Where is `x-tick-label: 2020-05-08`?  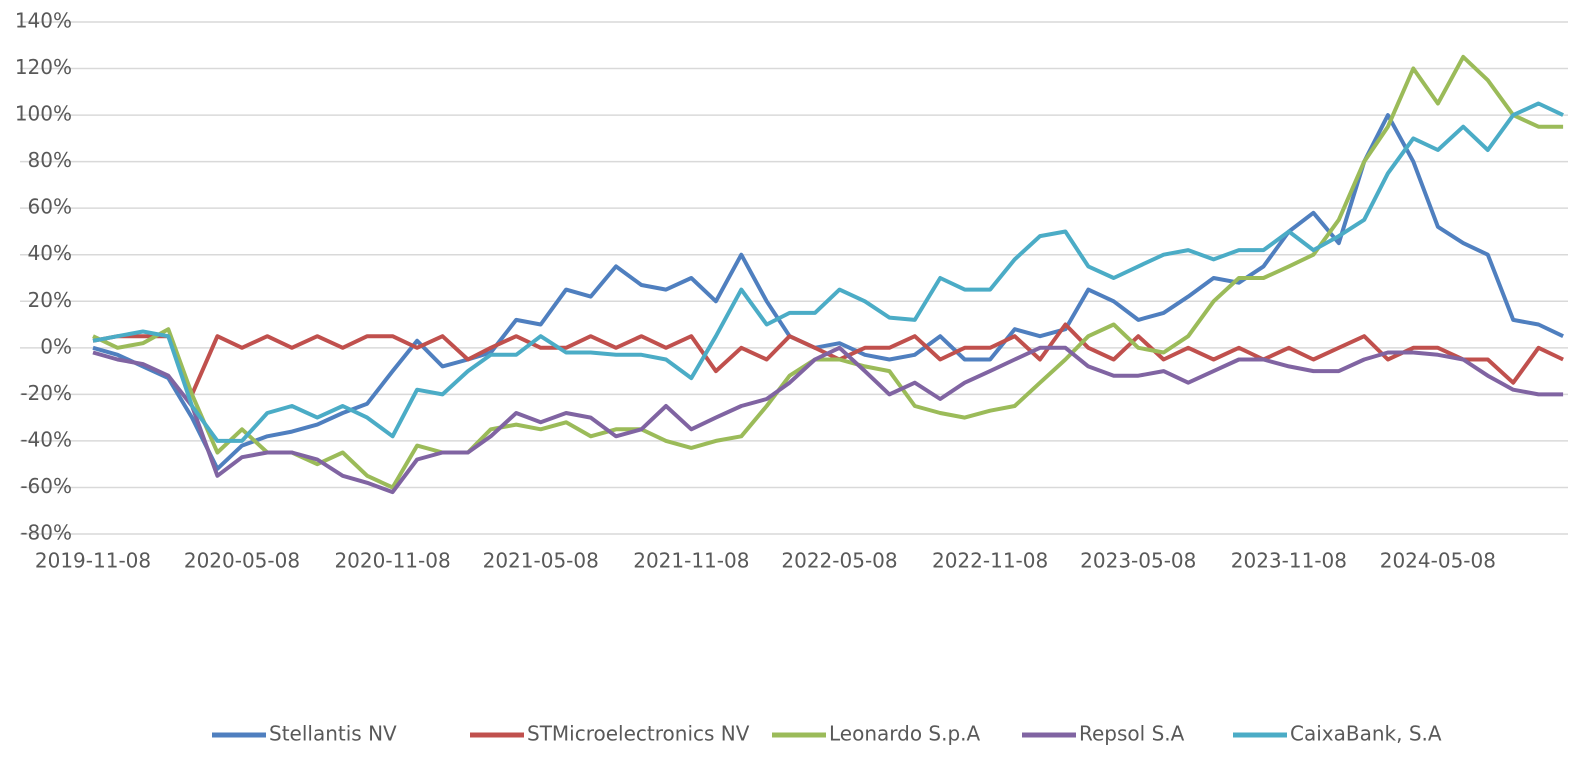
x-tick-label: 2020-05-08 is located at coordinates (242, 561).